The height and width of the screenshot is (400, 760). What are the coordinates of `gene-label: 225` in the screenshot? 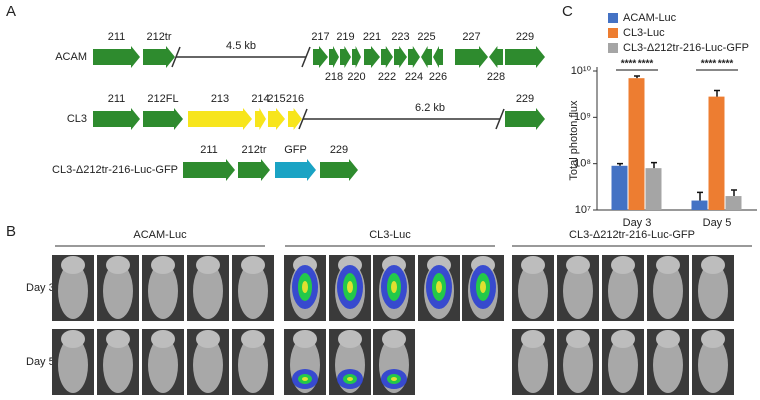 It's located at (426, 37).